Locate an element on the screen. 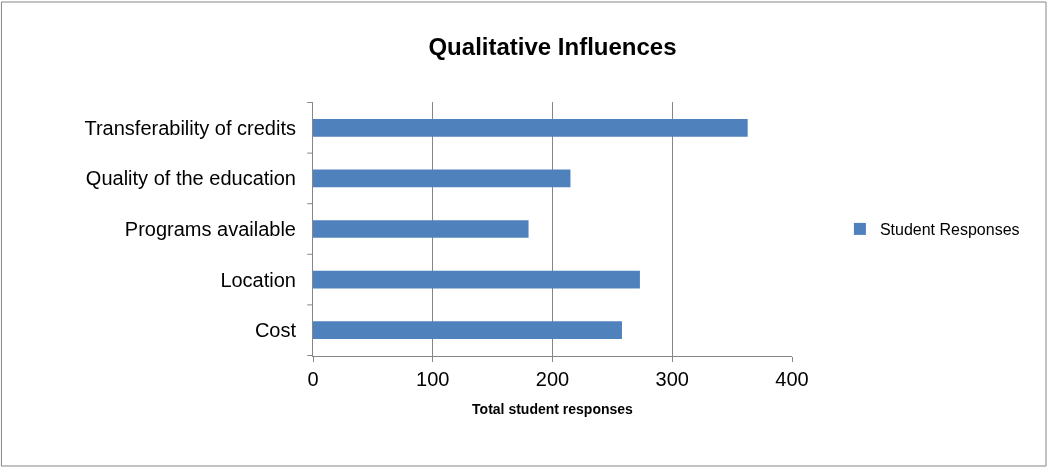 This screenshot has width=1048, height=467. x-tick-label: 400 is located at coordinates (792, 379).